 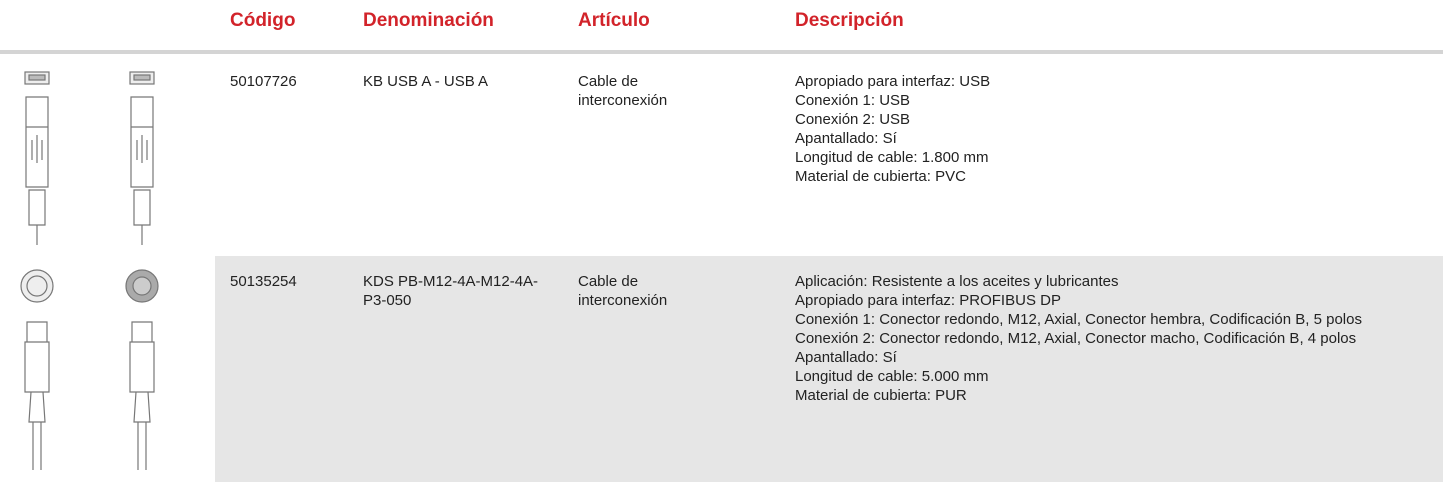 I want to click on description-line: Apropiado para interfaz: USB, so click(x=893, y=81).